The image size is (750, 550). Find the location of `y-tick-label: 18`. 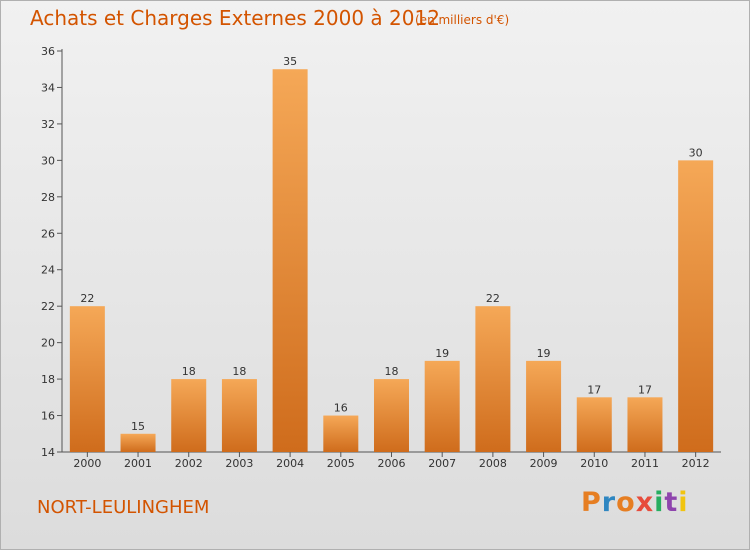

y-tick-label: 18 is located at coordinates (48, 379).